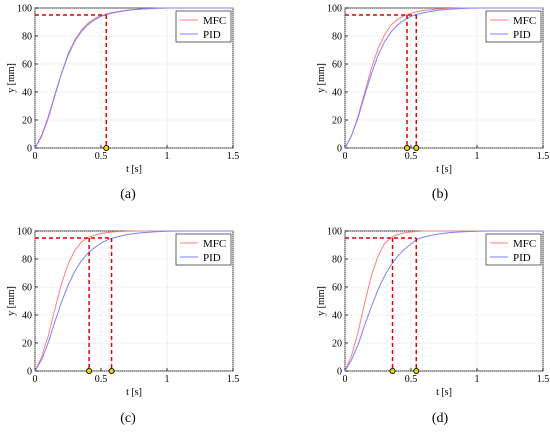 The width and height of the screenshot is (550, 444). Describe the element at coordinates (440, 194) in the screenshot. I see `panel-caption: (b)` at that location.